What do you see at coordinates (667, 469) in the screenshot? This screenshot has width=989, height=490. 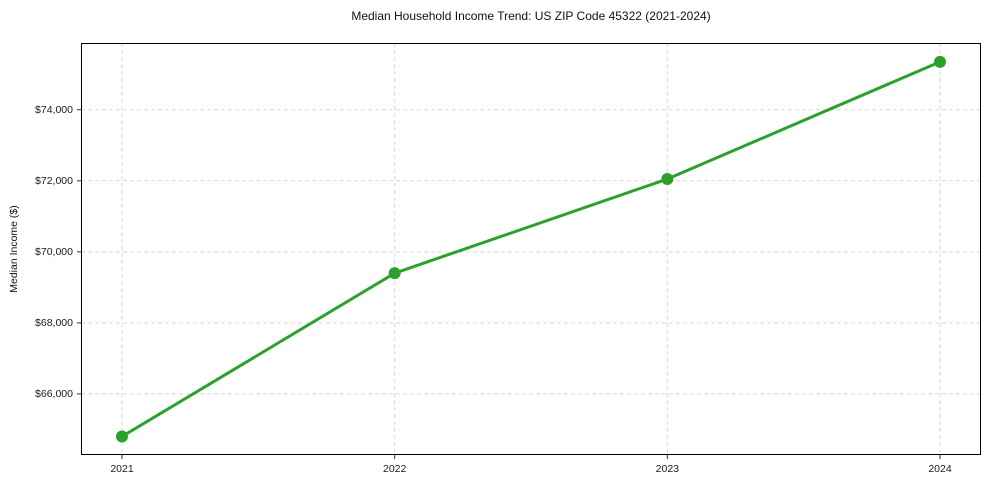 I see `x-tick-label: 2023` at bounding box center [667, 469].